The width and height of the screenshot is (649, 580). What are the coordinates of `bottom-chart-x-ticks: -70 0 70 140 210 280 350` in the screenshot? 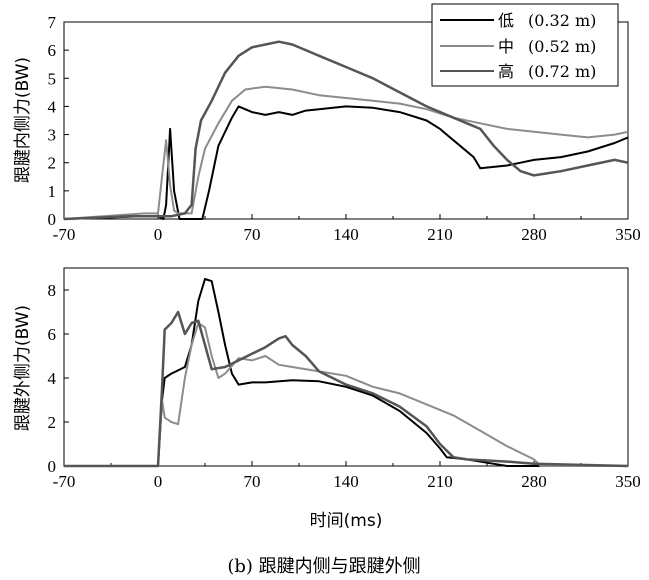 It's located at (347, 476).